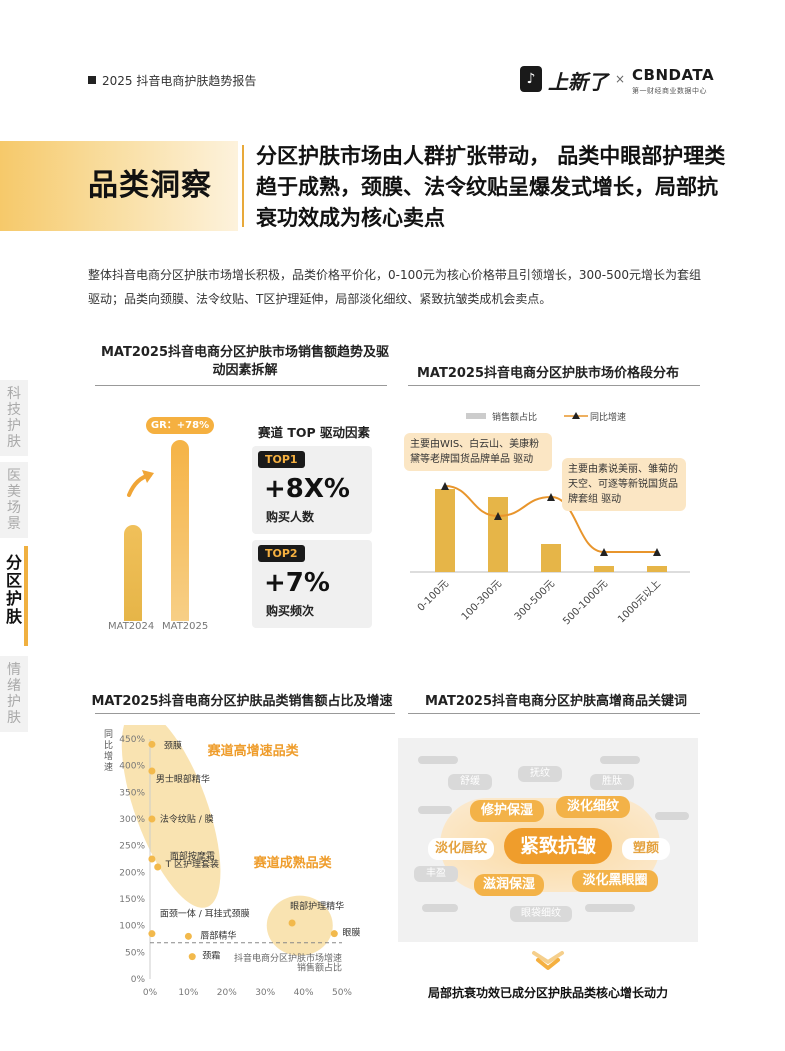  Describe the element at coordinates (288, 958) in the screenshot. I see `reference-line-label: 抖音电商分区护肤市场增速` at that location.